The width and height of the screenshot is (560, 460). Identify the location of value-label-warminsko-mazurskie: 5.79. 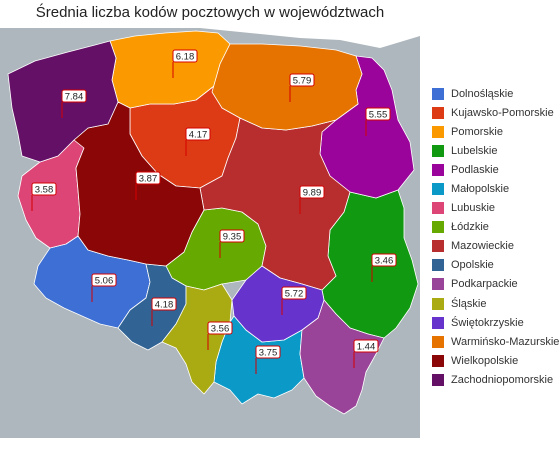
(302, 87).